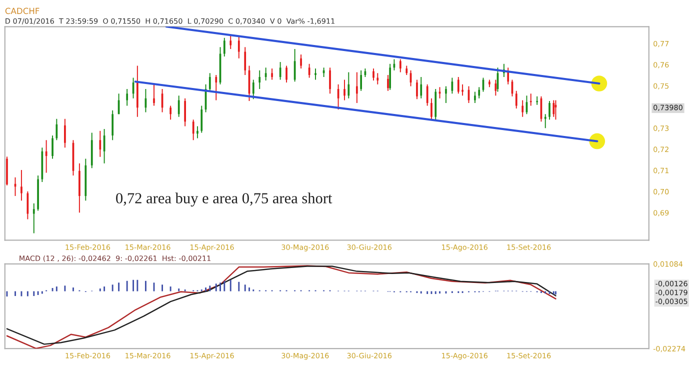 The width and height of the screenshot is (700, 365). What do you see at coordinates (224, 199) in the screenshot?
I see `annotation: 0,72 area buy e area 0,75 area short` at bounding box center [224, 199].